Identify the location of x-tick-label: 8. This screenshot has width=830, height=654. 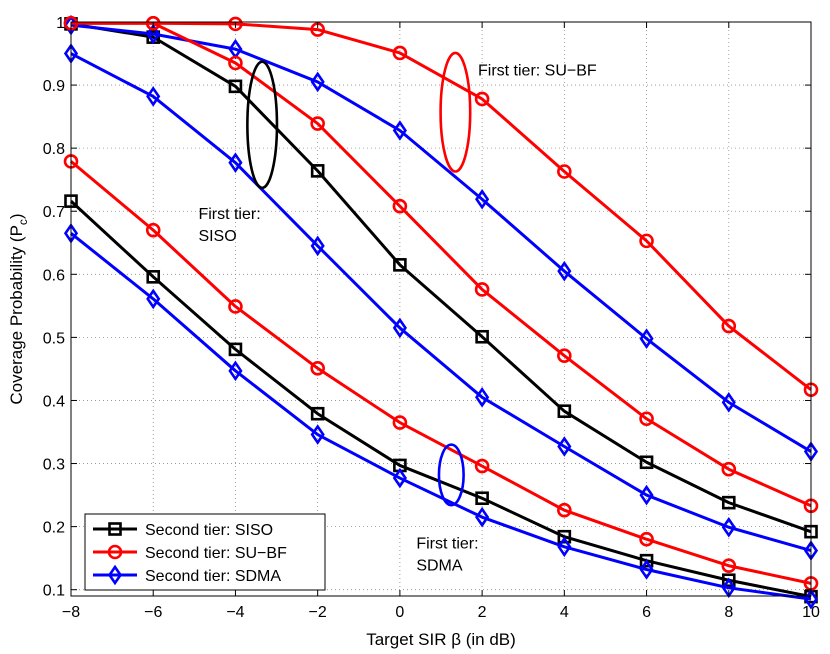
(728, 612).